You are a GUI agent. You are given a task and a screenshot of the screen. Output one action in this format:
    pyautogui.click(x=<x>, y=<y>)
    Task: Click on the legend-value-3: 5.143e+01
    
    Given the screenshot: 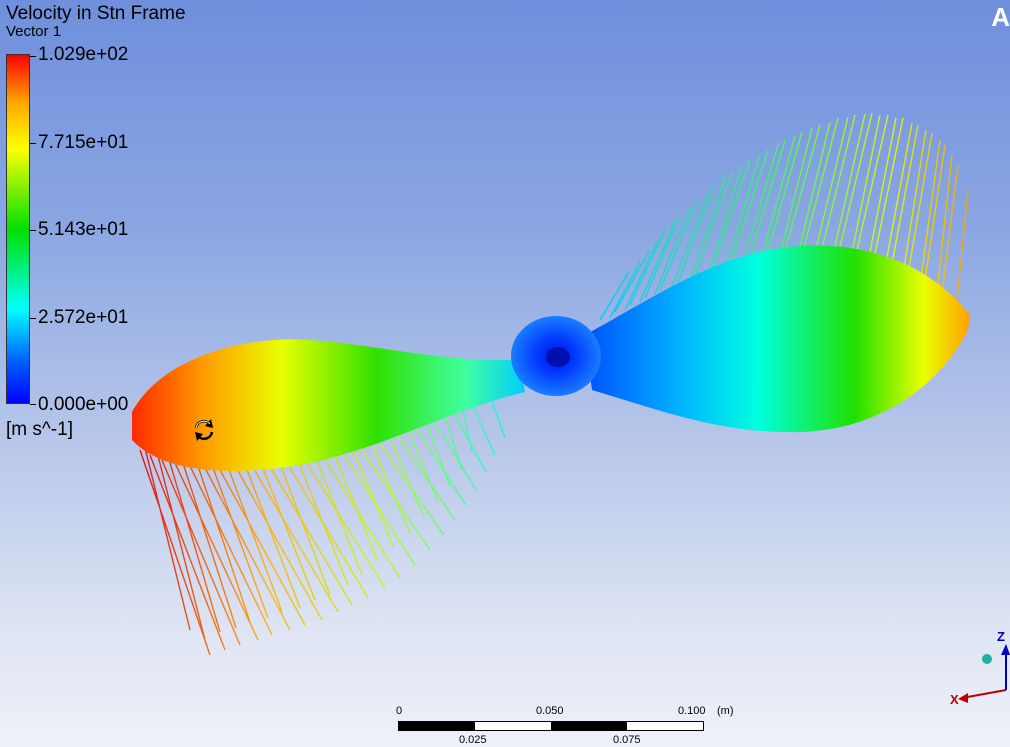 What is the action you would take?
    pyautogui.click(x=83, y=229)
    